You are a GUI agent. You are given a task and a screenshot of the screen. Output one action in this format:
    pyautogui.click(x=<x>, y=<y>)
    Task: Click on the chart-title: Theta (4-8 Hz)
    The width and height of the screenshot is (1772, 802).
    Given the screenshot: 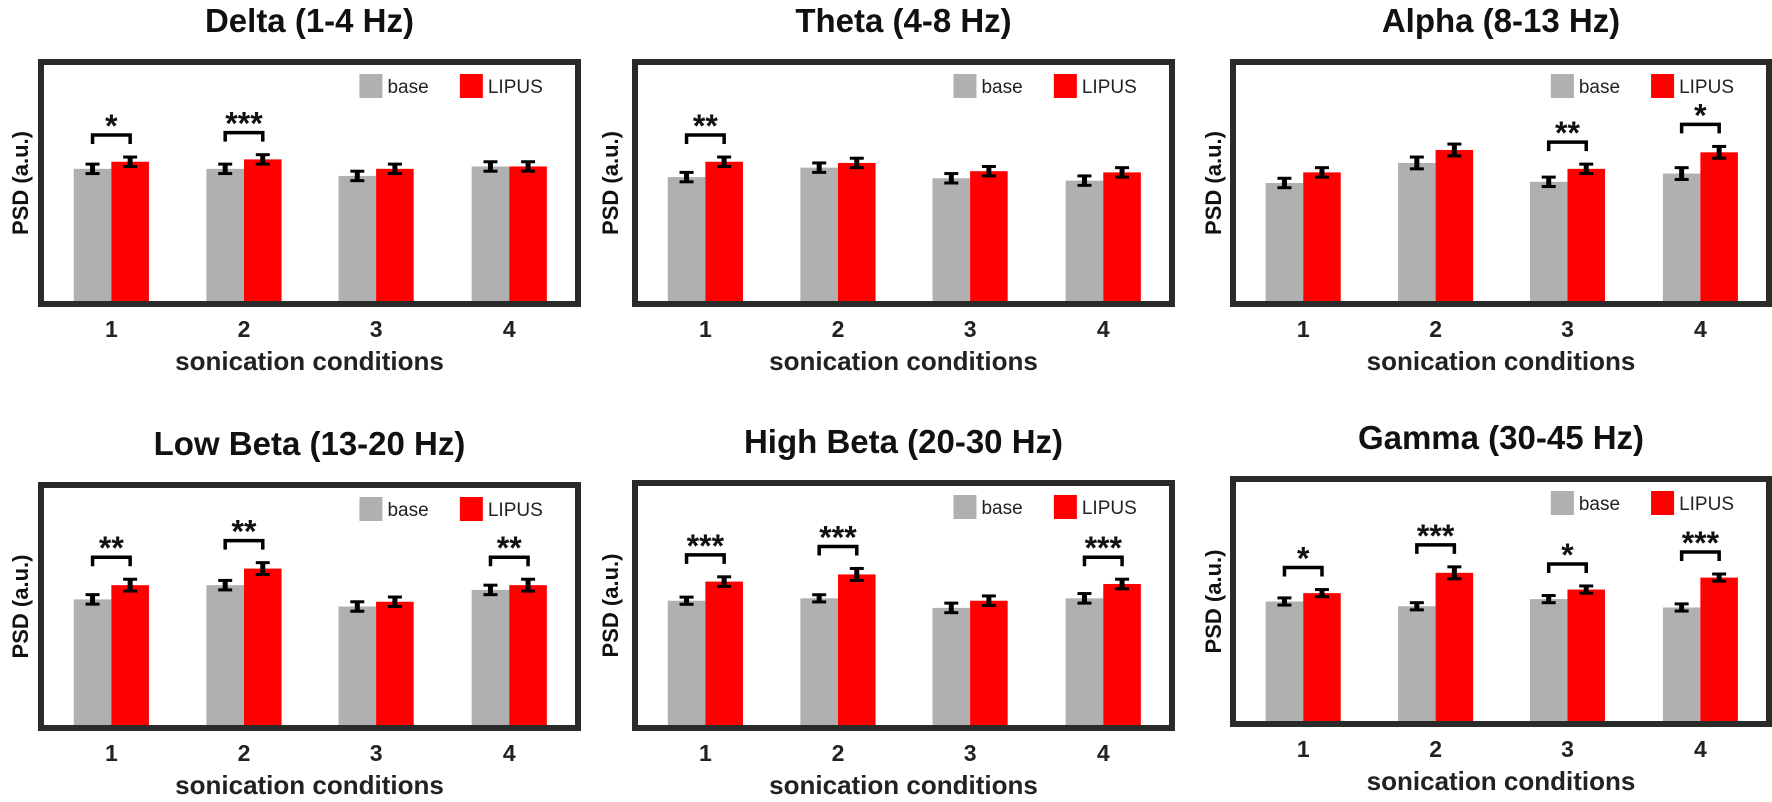 What is the action you would take?
    pyautogui.click(x=903, y=20)
    